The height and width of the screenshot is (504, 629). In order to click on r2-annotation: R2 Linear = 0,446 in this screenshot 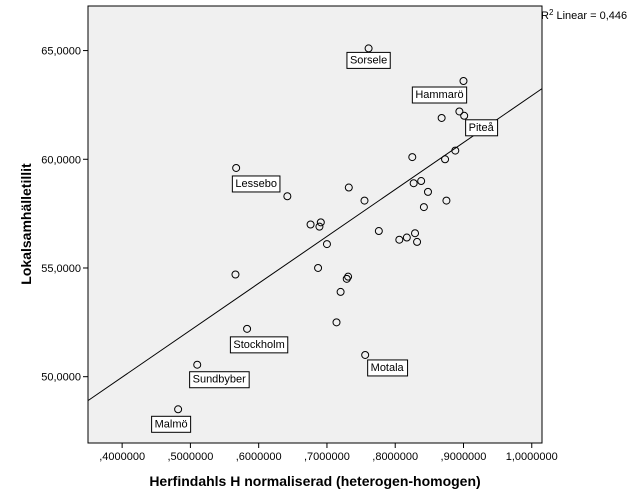, I will do `click(584, 15)`.